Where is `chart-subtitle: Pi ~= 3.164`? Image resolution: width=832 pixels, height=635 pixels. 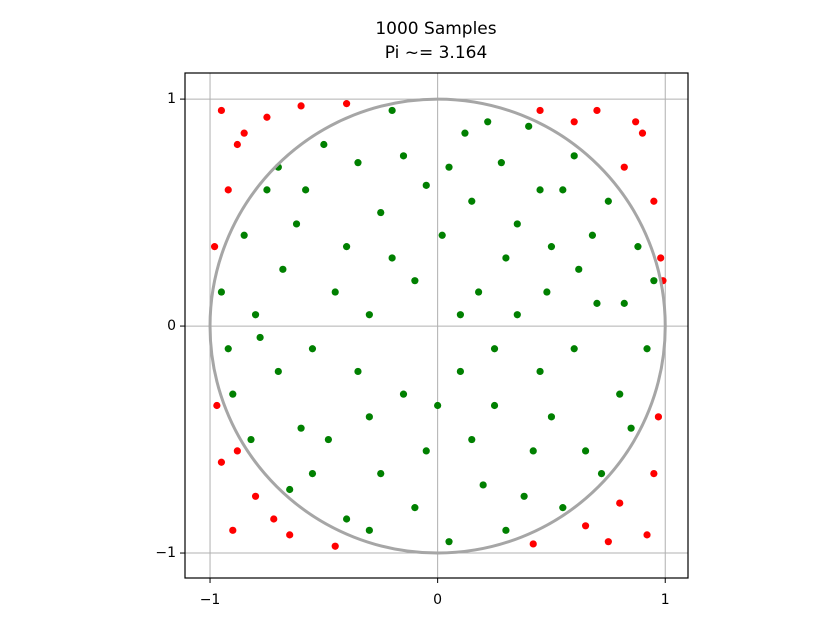
chart-subtitle: Pi ~= 3.164 is located at coordinates (436, 53).